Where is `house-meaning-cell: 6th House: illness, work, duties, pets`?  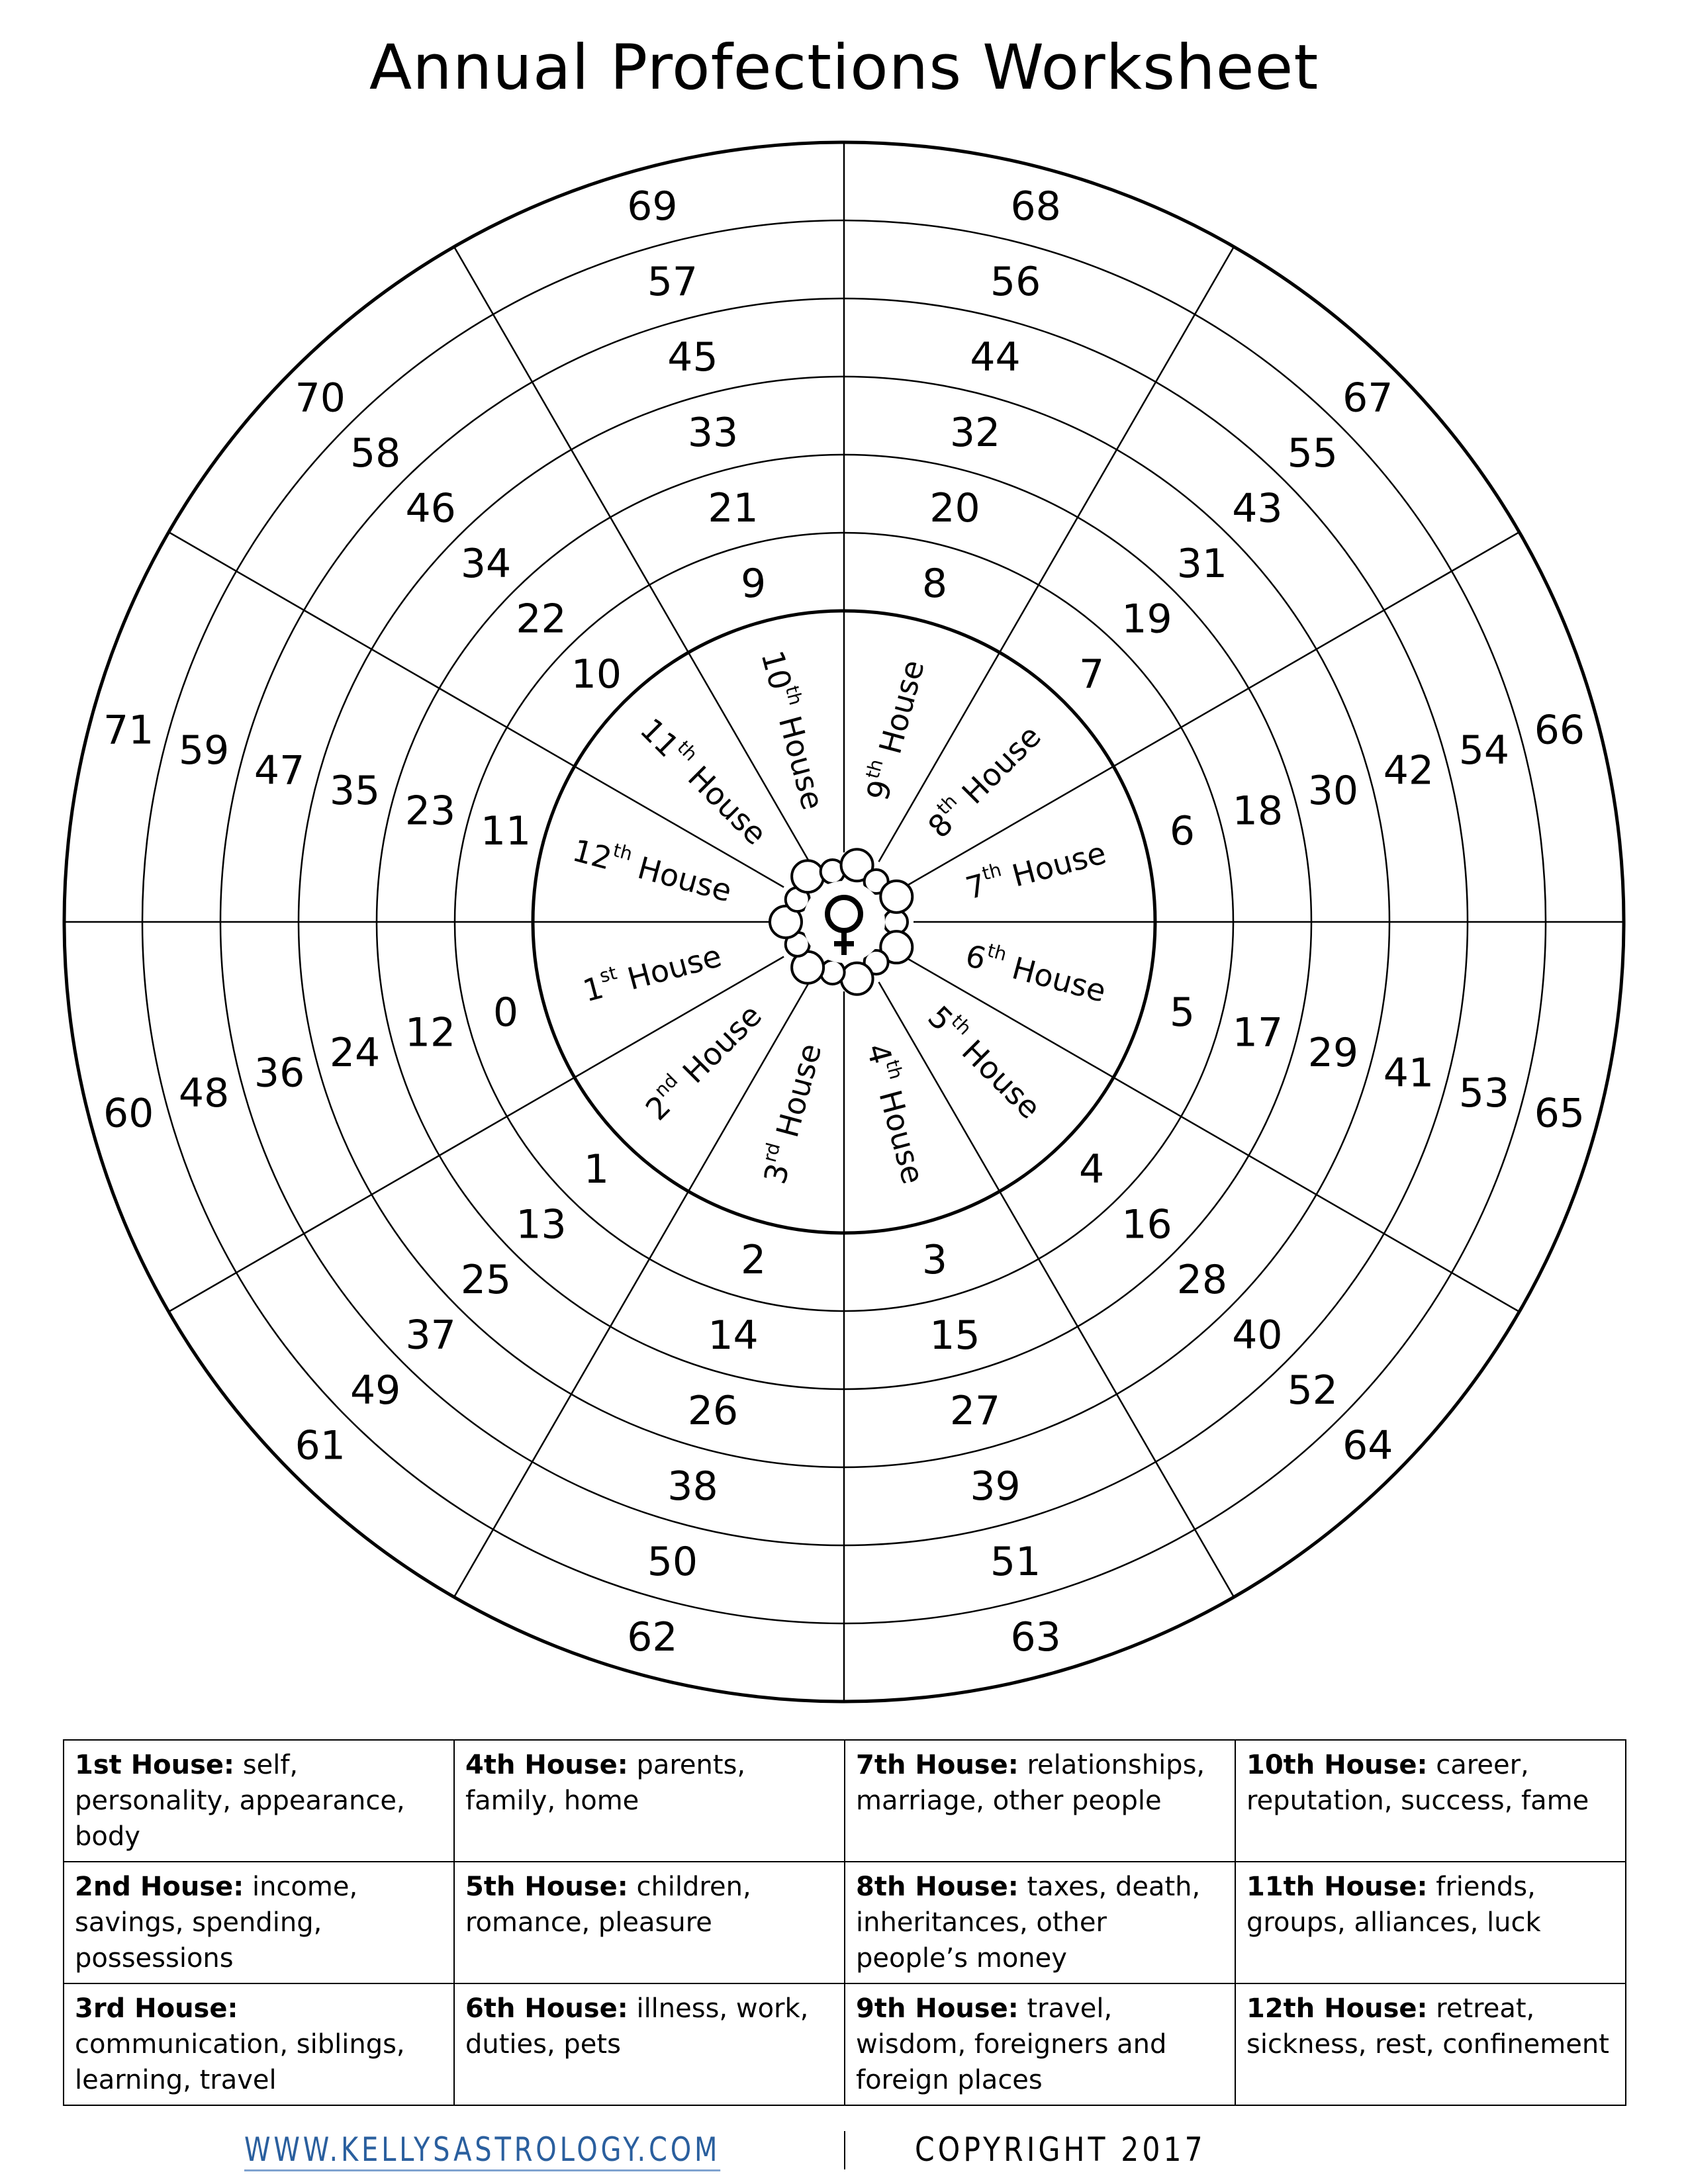
house-meaning-cell: 6th House: illness, work, duties, pets is located at coordinates (649, 2045).